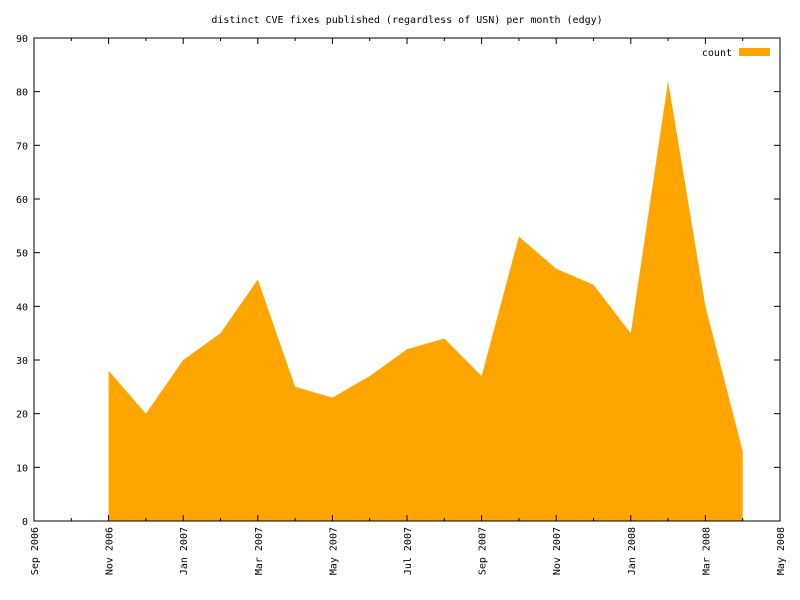 This screenshot has height=600, width=800. What do you see at coordinates (22, 415) in the screenshot?
I see `y-tick-label: 20` at bounding box center [22, 415].